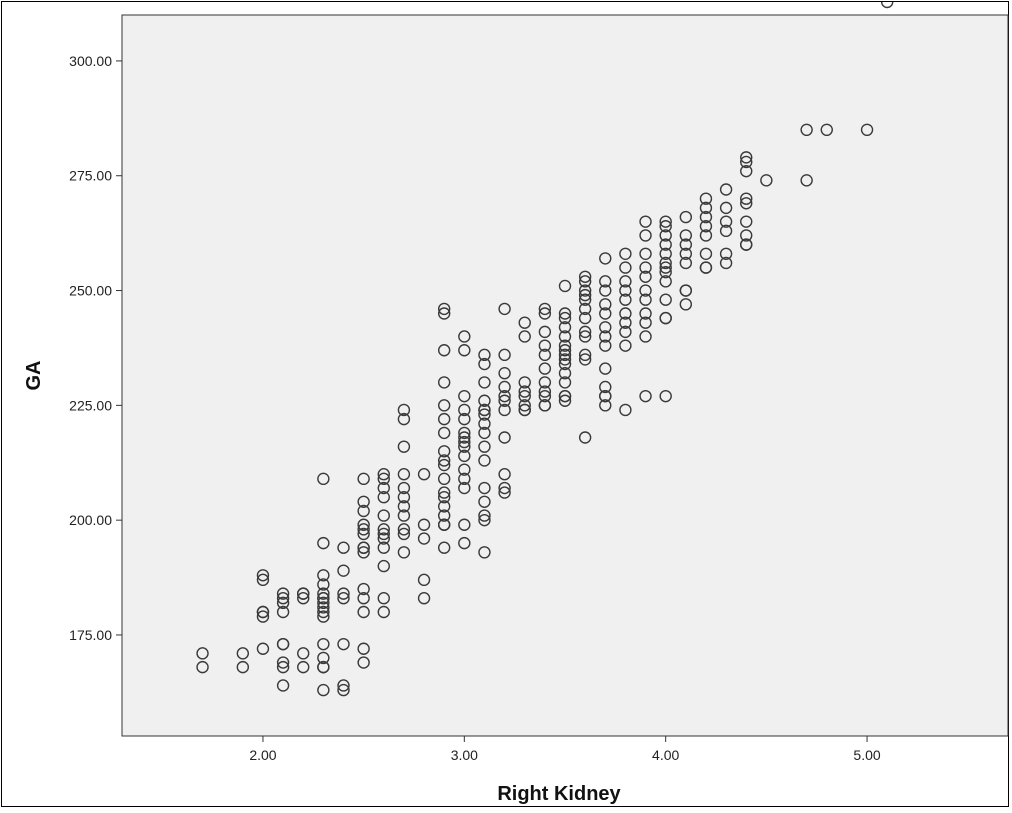 Image resolution: width=1012 pixels, height=813 pixels. What do you see at coordinates (90, 635) in the screenshot?
I see `y-tick-label: 175.00` at bounding box center [90, 635].